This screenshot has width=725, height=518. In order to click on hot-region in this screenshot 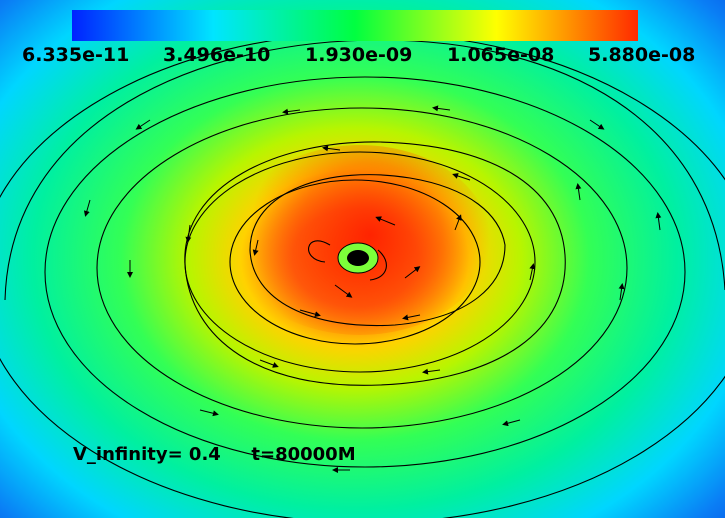, I will do `click(360, 240)`.